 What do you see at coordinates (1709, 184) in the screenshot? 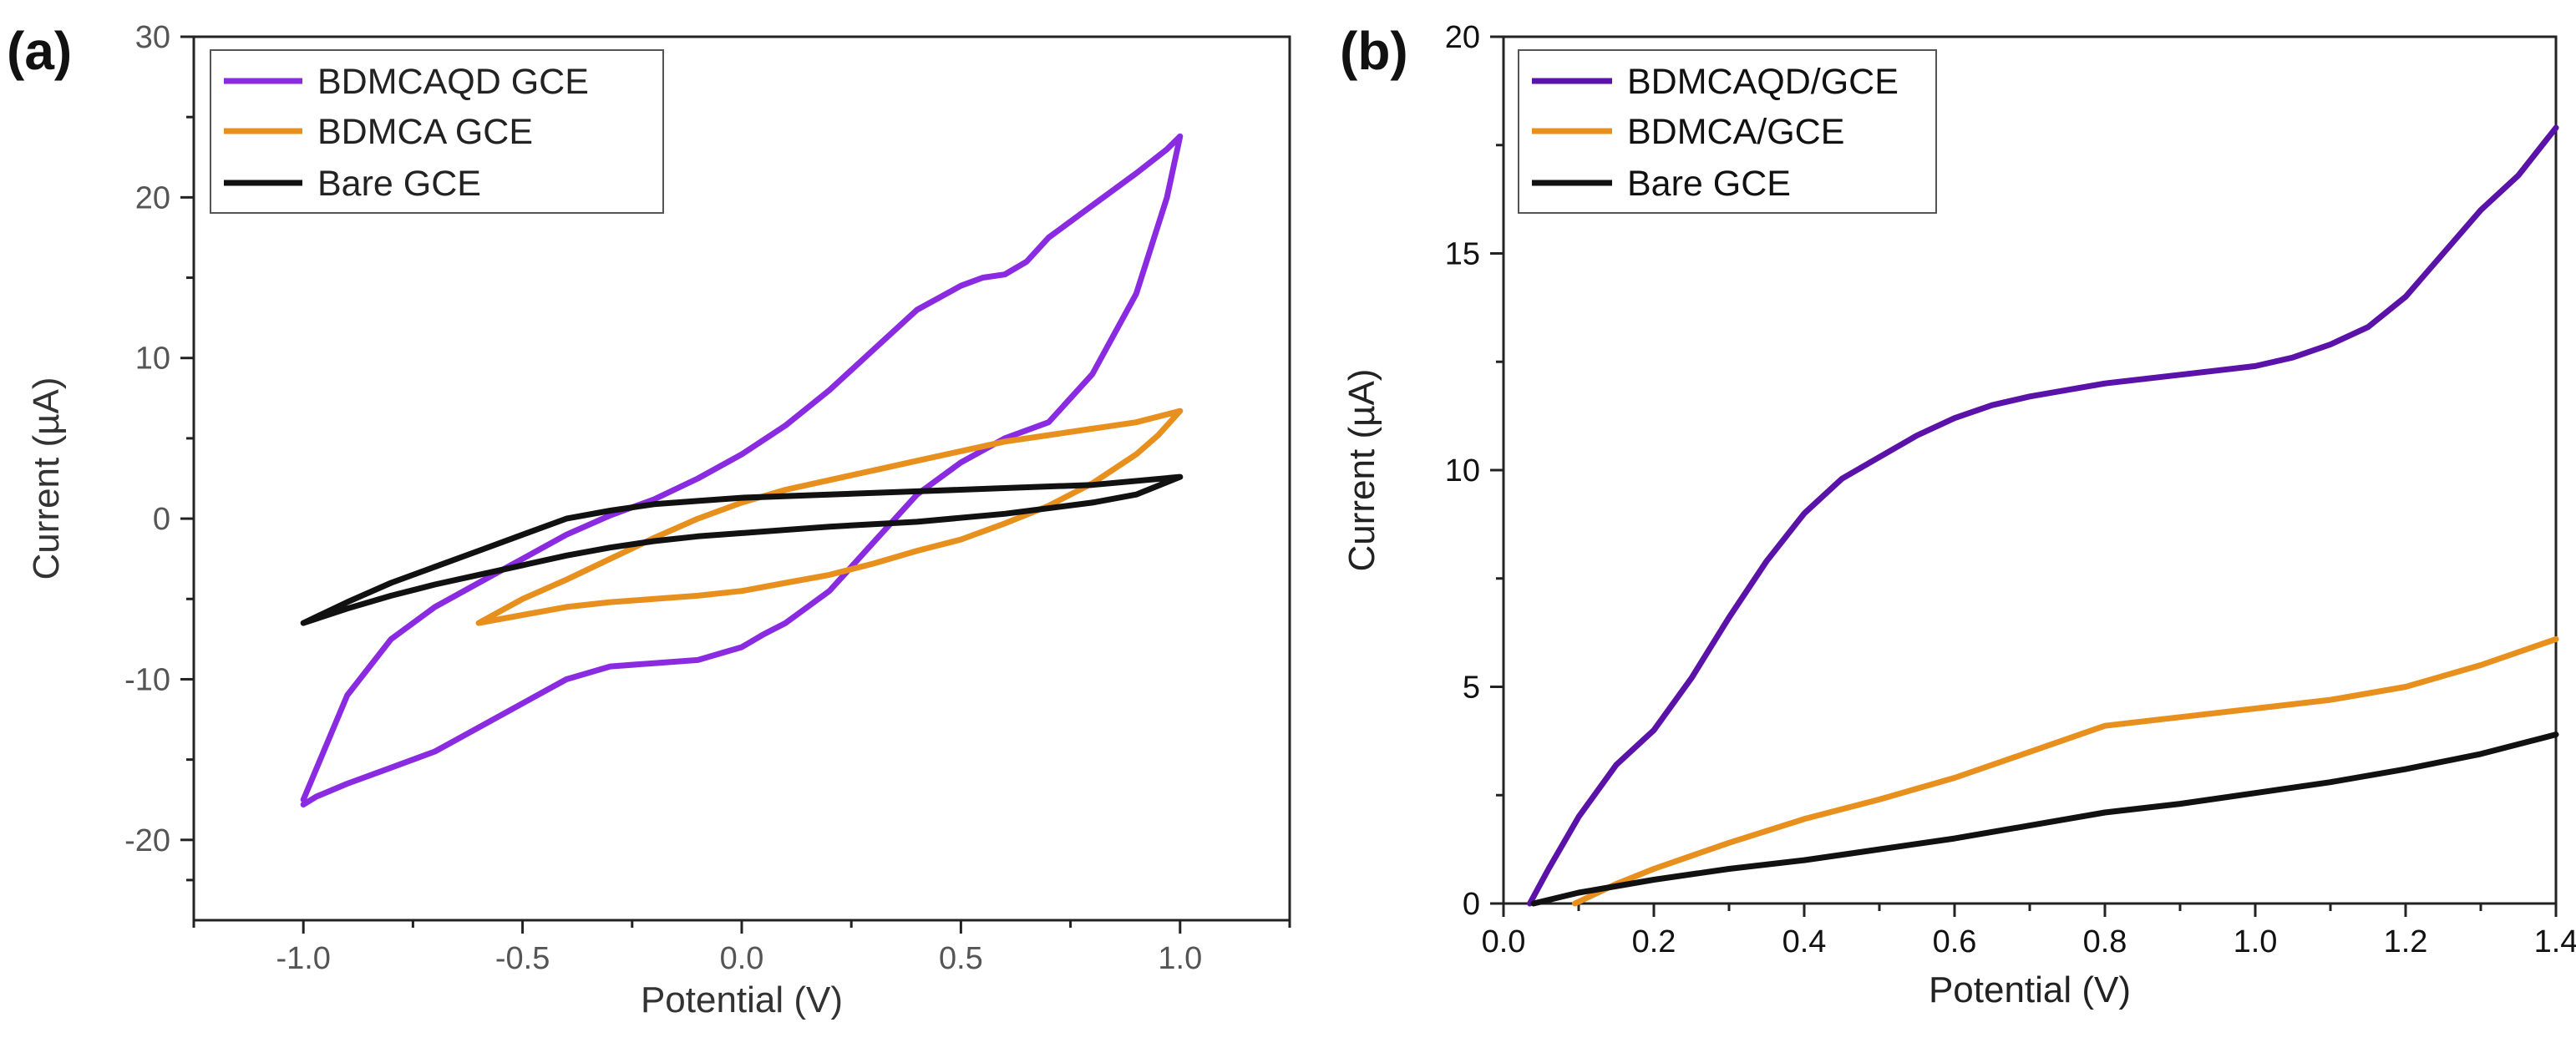
I see `legend-label-bare-gce-b: Bare GCE` at bounding box center [1709, 184].